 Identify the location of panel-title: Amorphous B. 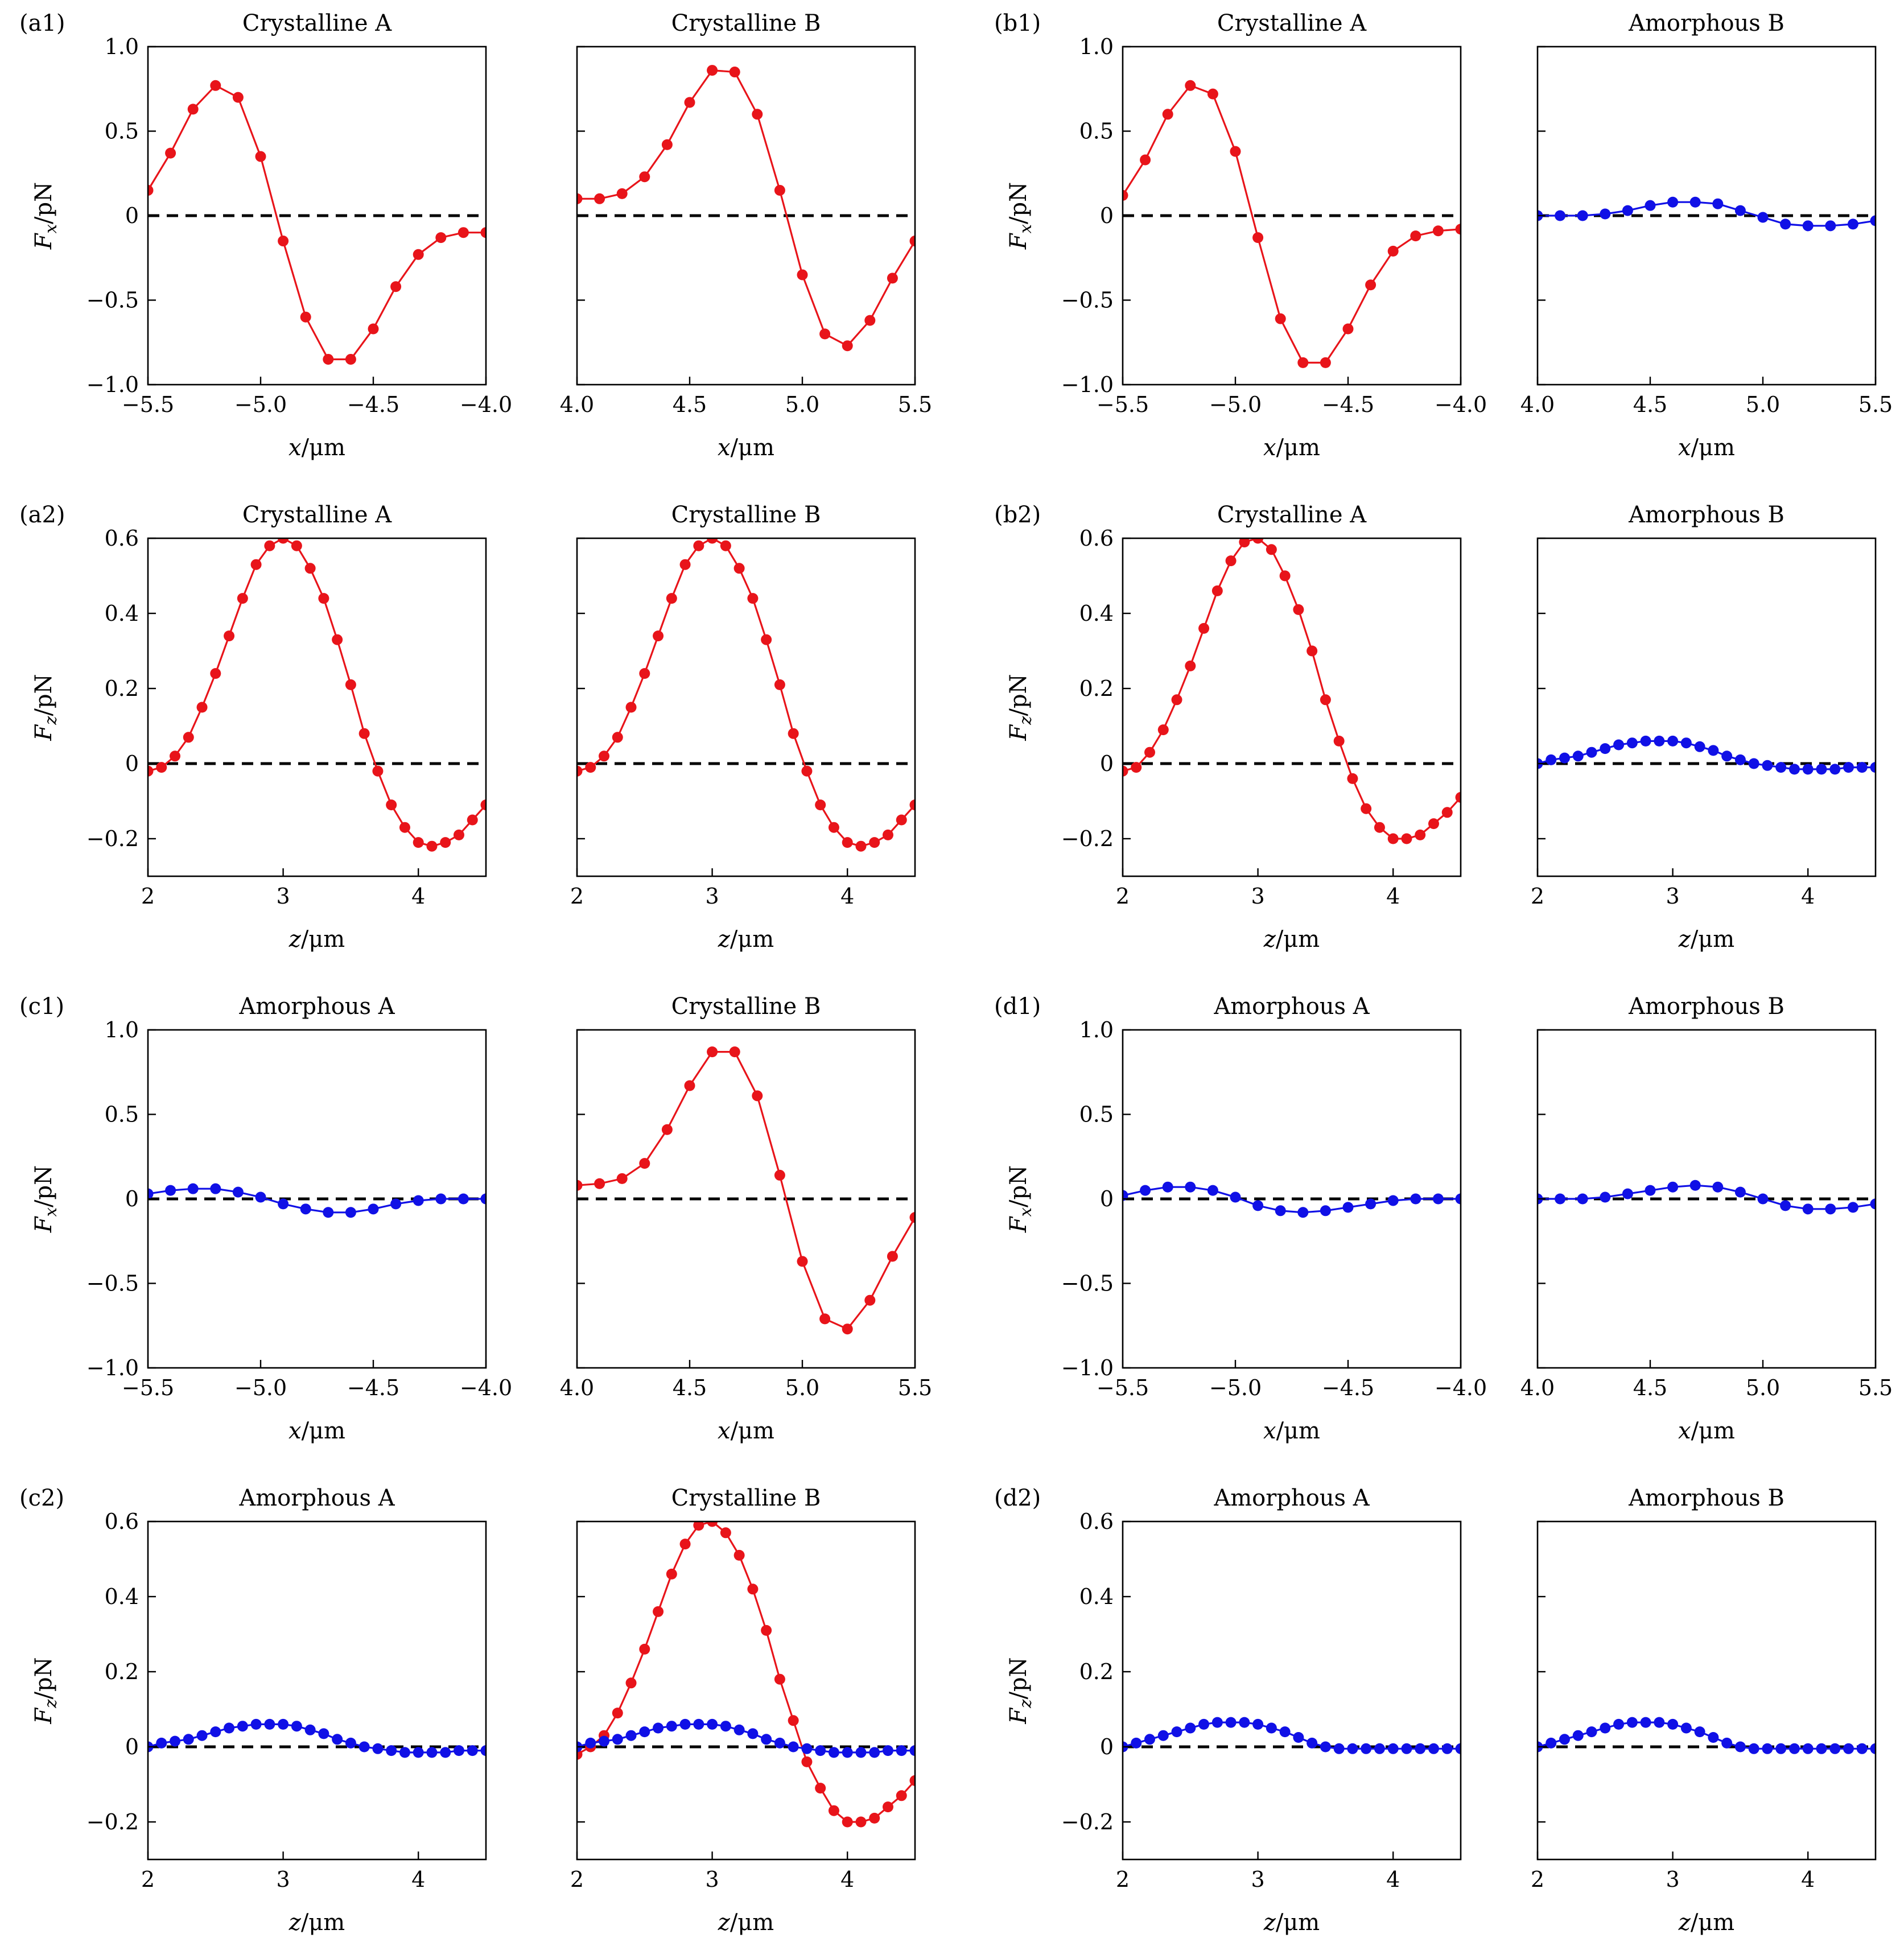
(1706, 23).